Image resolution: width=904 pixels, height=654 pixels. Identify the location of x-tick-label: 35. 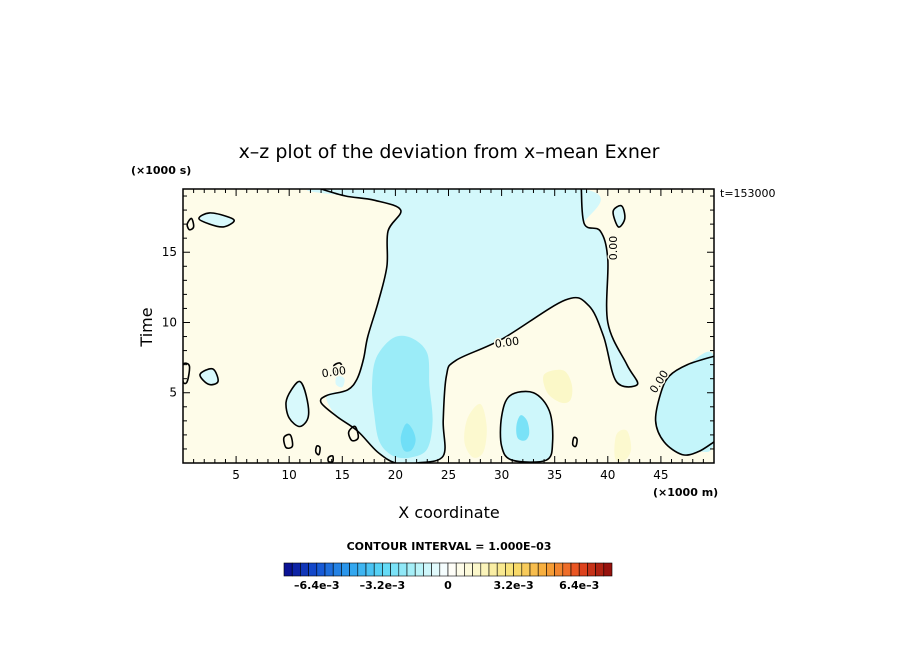
(554, 475).